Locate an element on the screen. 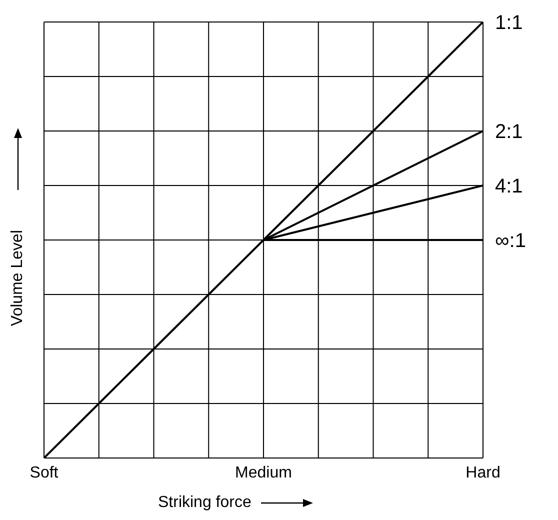 Image resolution: width=558 pixels, height=520 pixels. y-axis-title: Volume Level is located at coordinates (18, 278).